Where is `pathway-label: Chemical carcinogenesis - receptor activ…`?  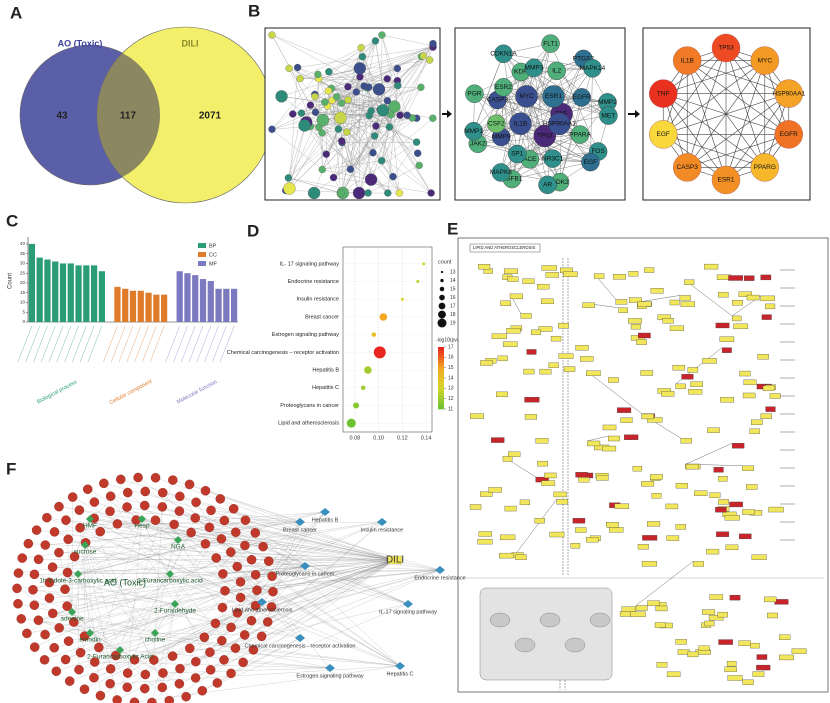
pathway-label: Chemical carcinogenesis - receptor activ… is located at coordinates (300, 646).